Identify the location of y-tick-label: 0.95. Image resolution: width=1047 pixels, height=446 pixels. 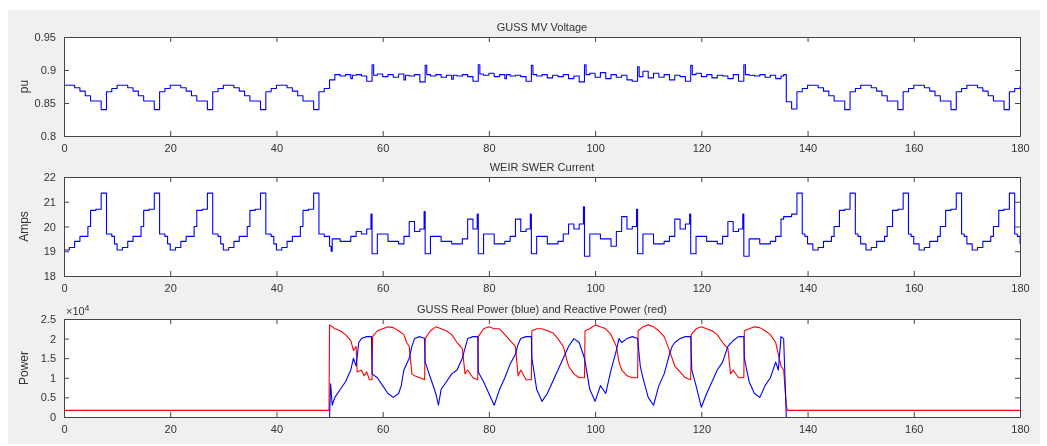
(45, 37).